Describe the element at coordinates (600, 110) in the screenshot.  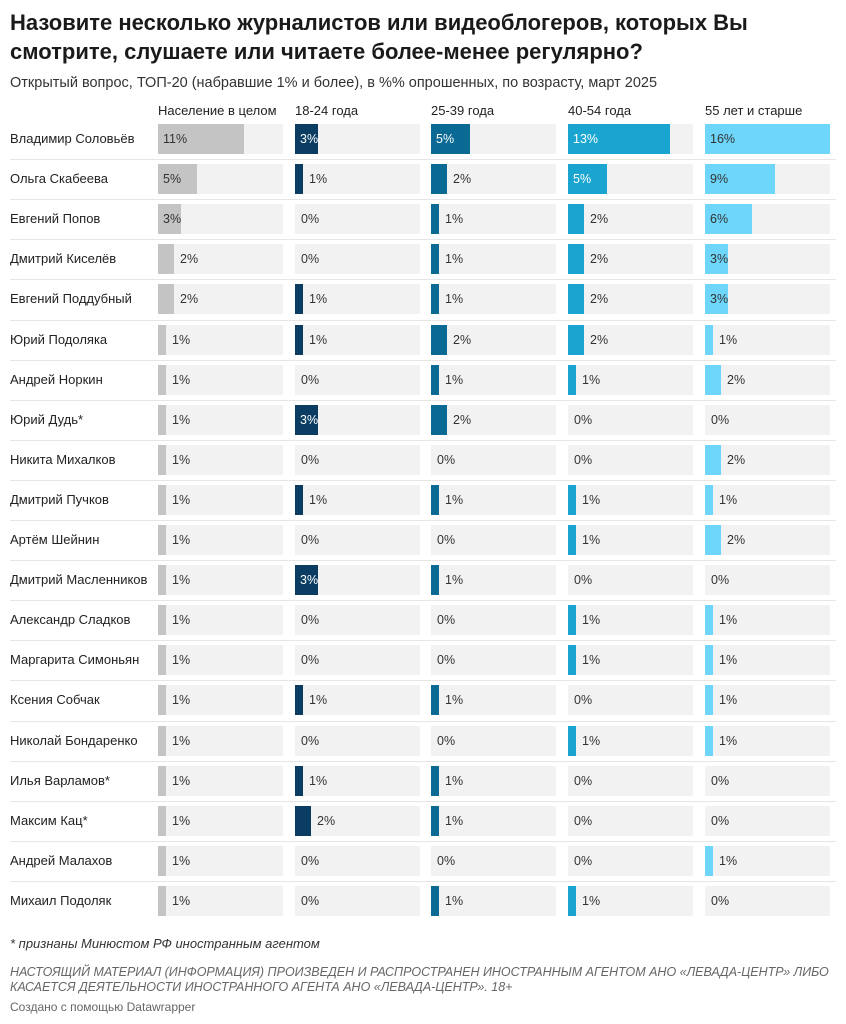
I see `column-header: 40-54 года` at that location.